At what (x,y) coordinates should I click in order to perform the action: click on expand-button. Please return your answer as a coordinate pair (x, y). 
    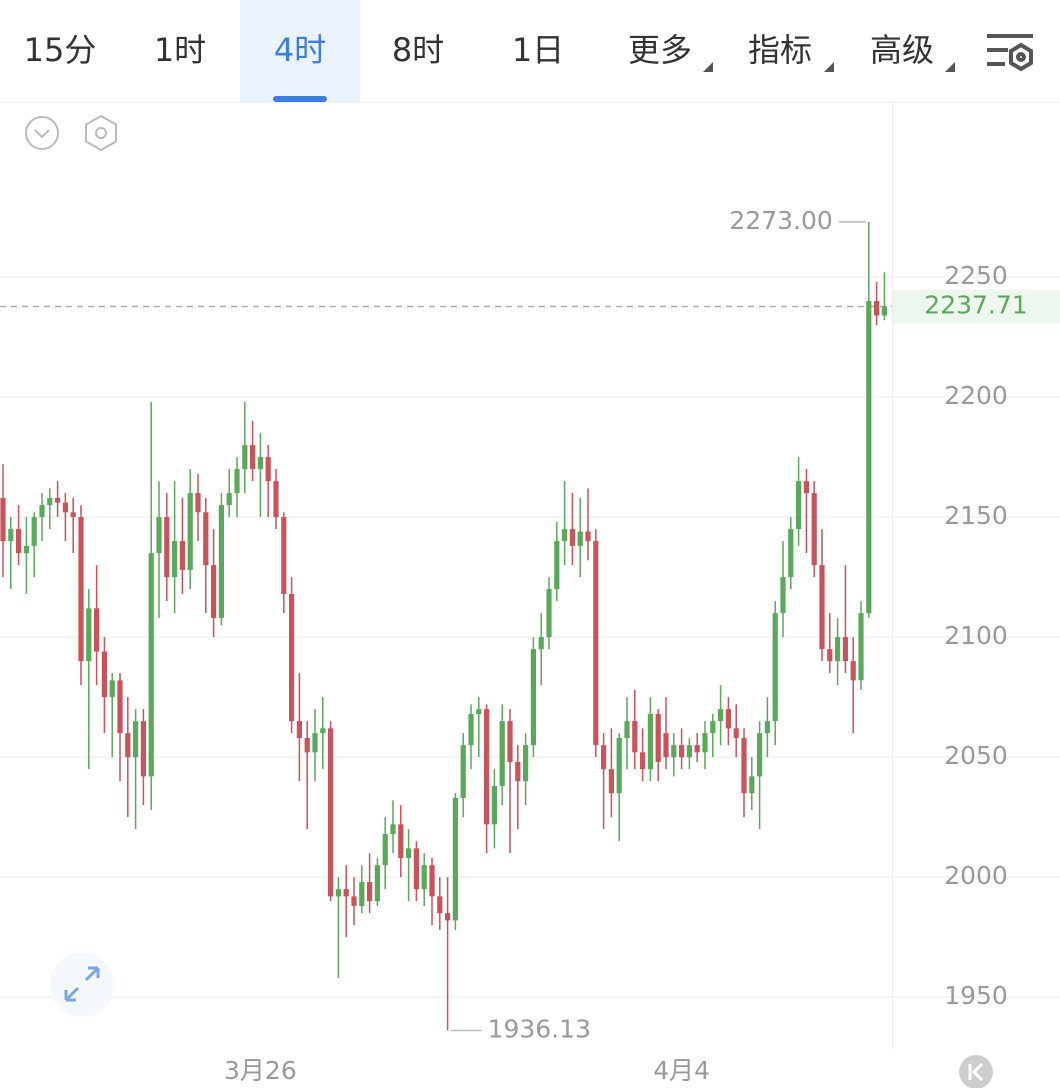
    Looking at the image, I should click on (82, 985).